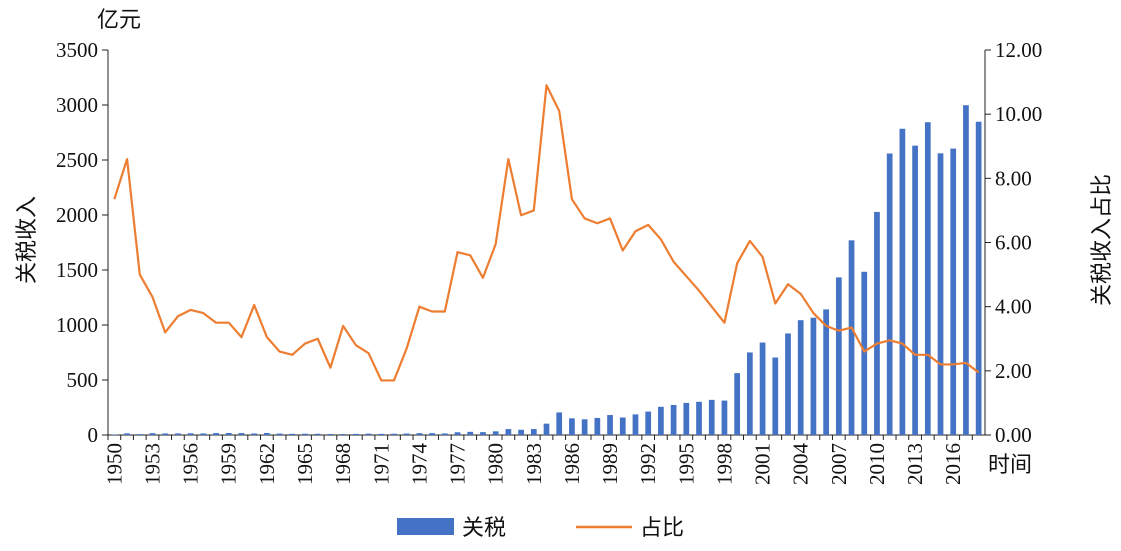 Image resolution: width=1121 pixels, height=551 pixels. I want to click on x-tick-label: 1977, so click(458, 464).